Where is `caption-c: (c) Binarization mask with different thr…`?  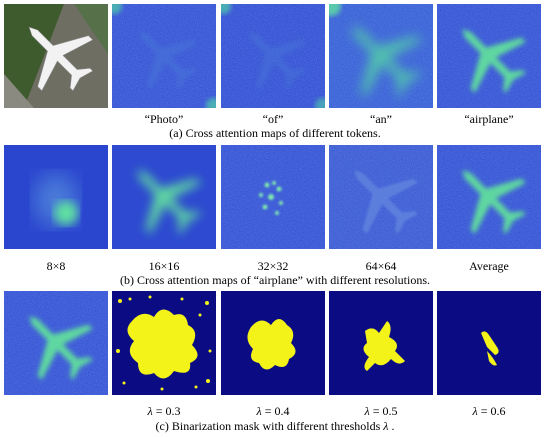 caption-c: (c) Binarization mask with different thr… is located at coordinates (275, 426).